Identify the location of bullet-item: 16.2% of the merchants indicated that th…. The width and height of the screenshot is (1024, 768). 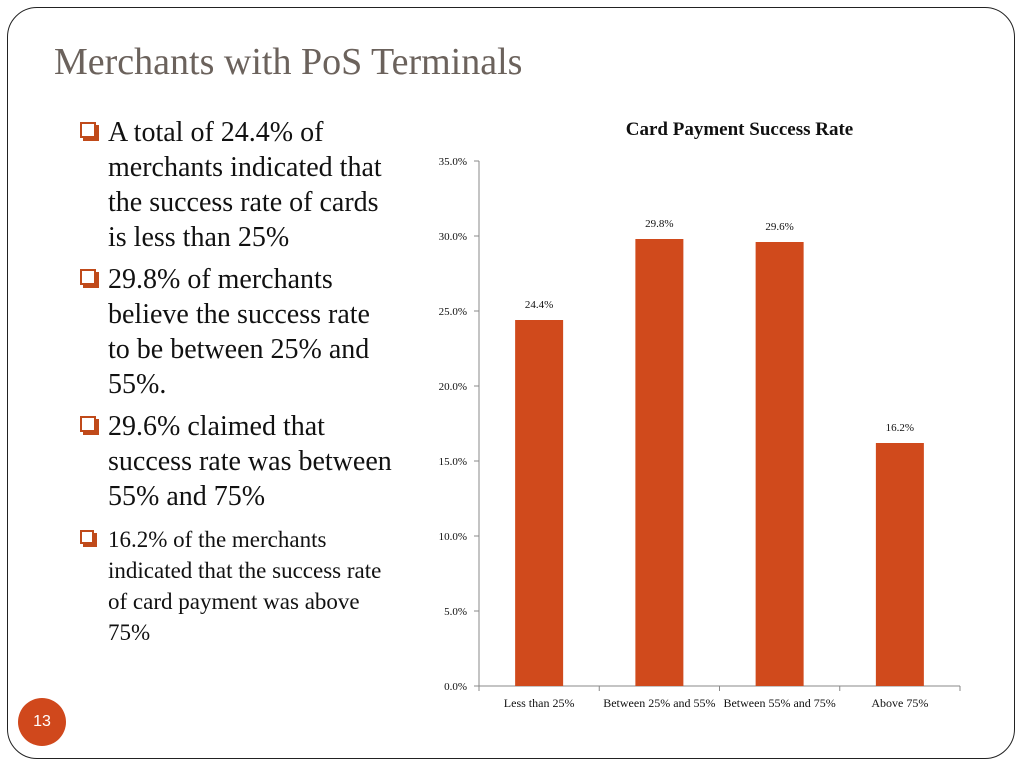
(238, 586).